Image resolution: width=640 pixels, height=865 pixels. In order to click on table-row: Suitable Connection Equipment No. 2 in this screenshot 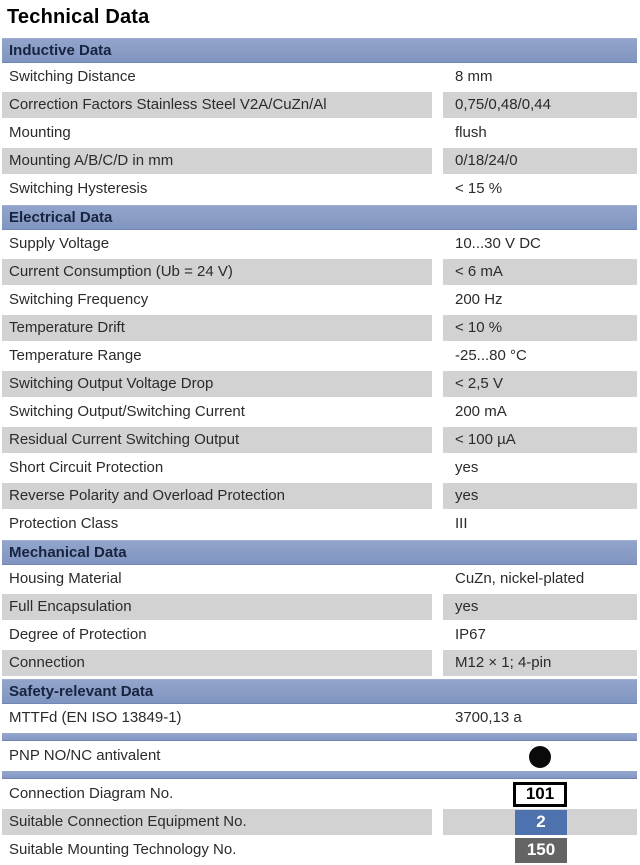, I will do `click(321, 822)`.